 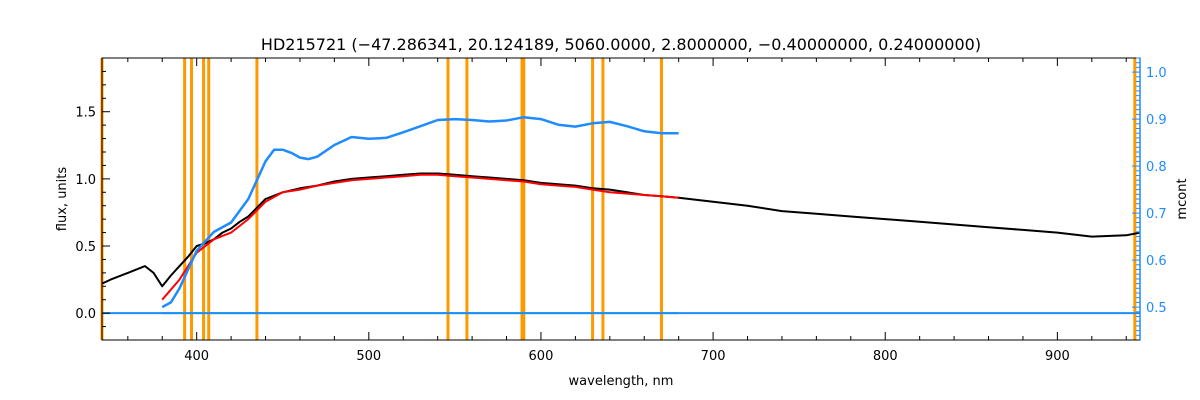 What do you see at coordinates (1156, 120) in the screenshot?
I see `y-right-tick-label-4: 0.9` at bounding box center [1156, 120].